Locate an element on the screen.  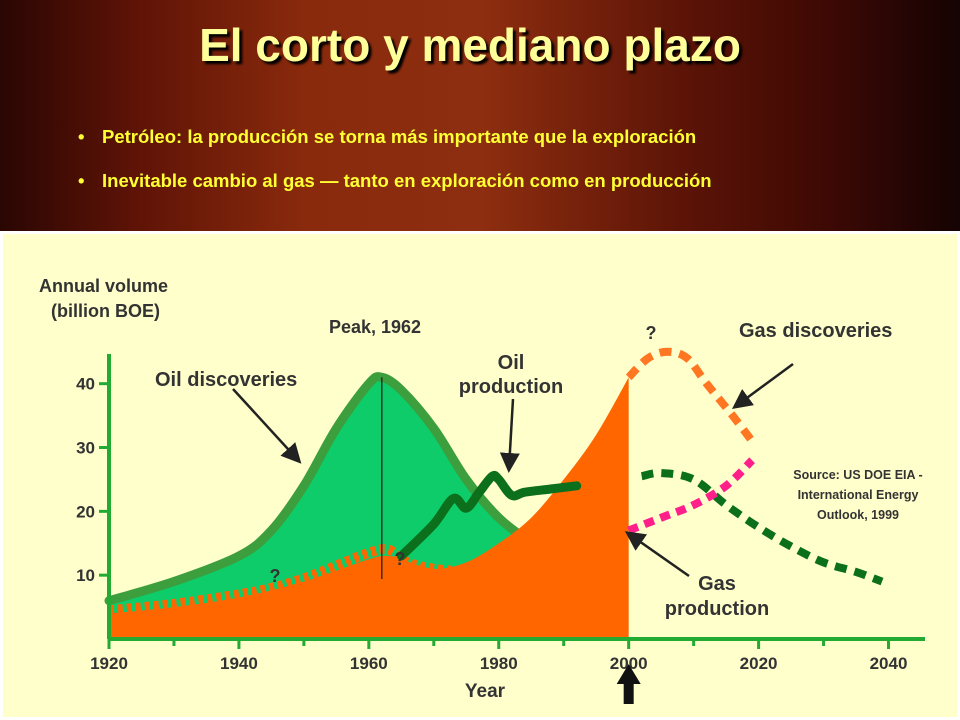
peak-label: Peak, 1962 is located at coordinates (375, 327).